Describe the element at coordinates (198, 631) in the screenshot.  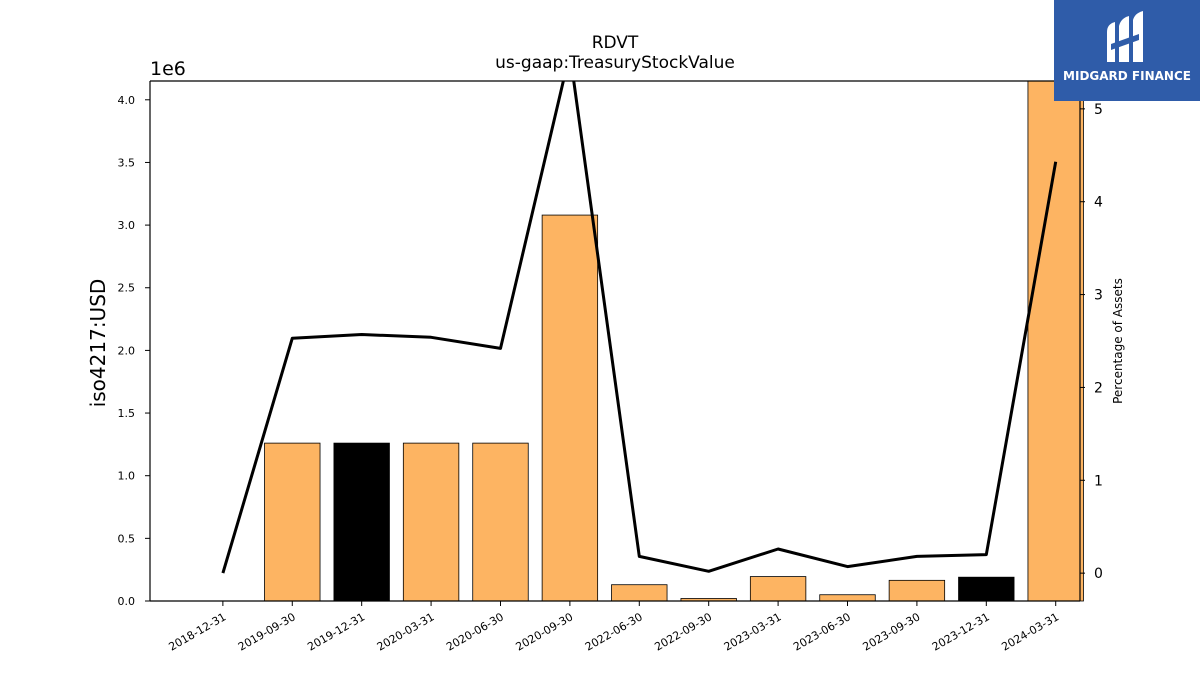
I see `x-tick-label-2018-12-31: 2018-12-31` at that location.